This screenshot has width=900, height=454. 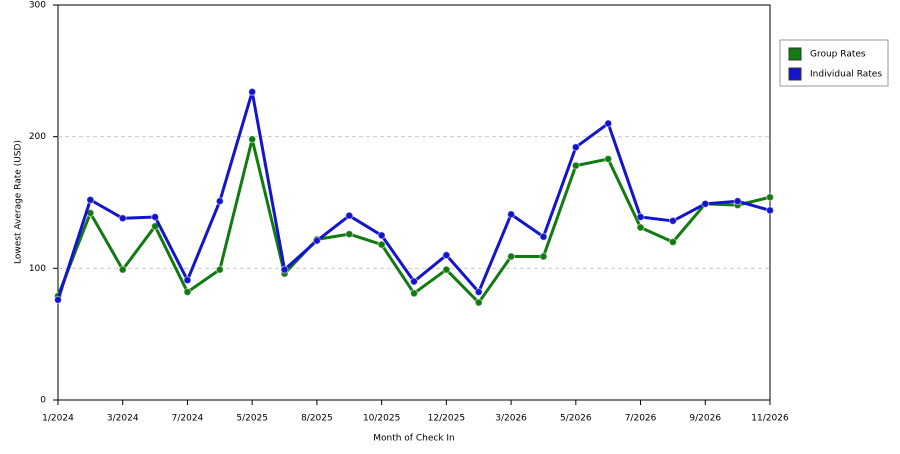 What do you see at coordinates (19, 202) in the screenshot?
I see `y-axis-label: Lowest Average Rate (USD)` at bounding box center [19, 202].